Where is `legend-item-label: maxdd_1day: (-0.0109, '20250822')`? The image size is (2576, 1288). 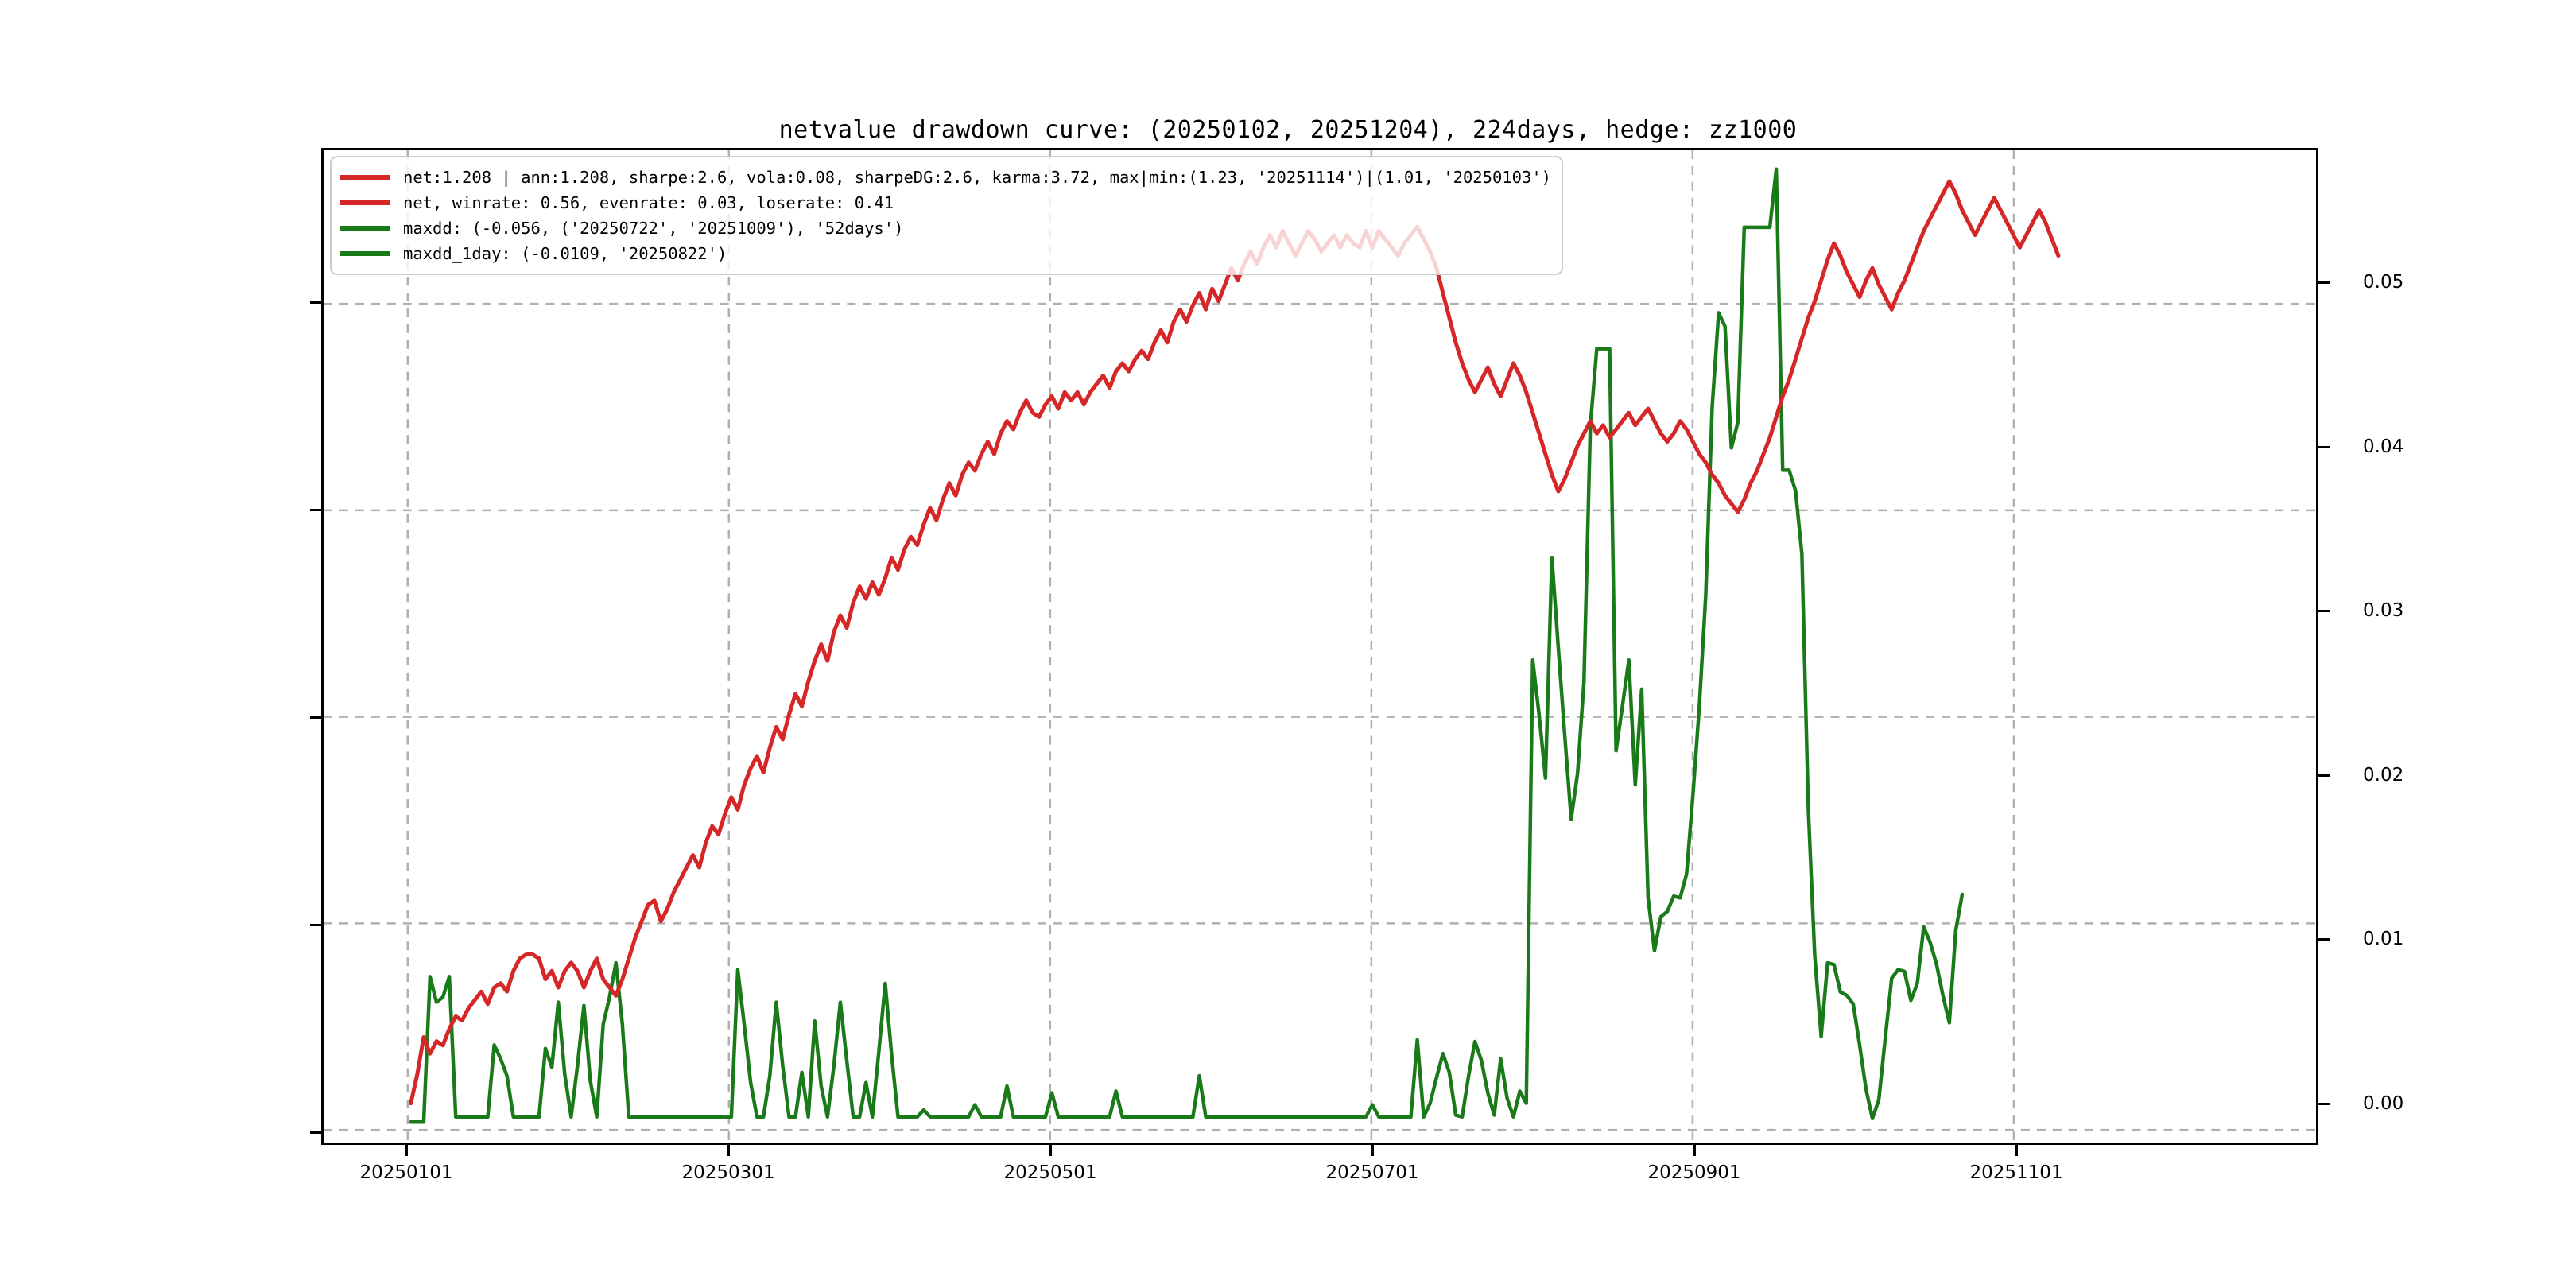
legend-item-label: maxdd_1day: (-0.0109, '20250822') is located at coordinates (565, 253).